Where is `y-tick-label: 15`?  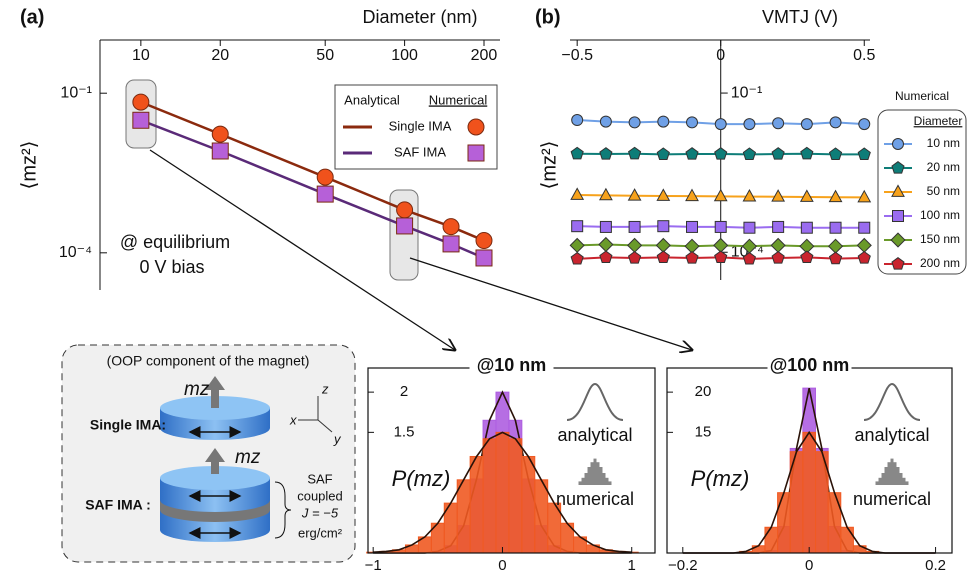
y-tick-label: 15 is located at coordinates (703, 431).